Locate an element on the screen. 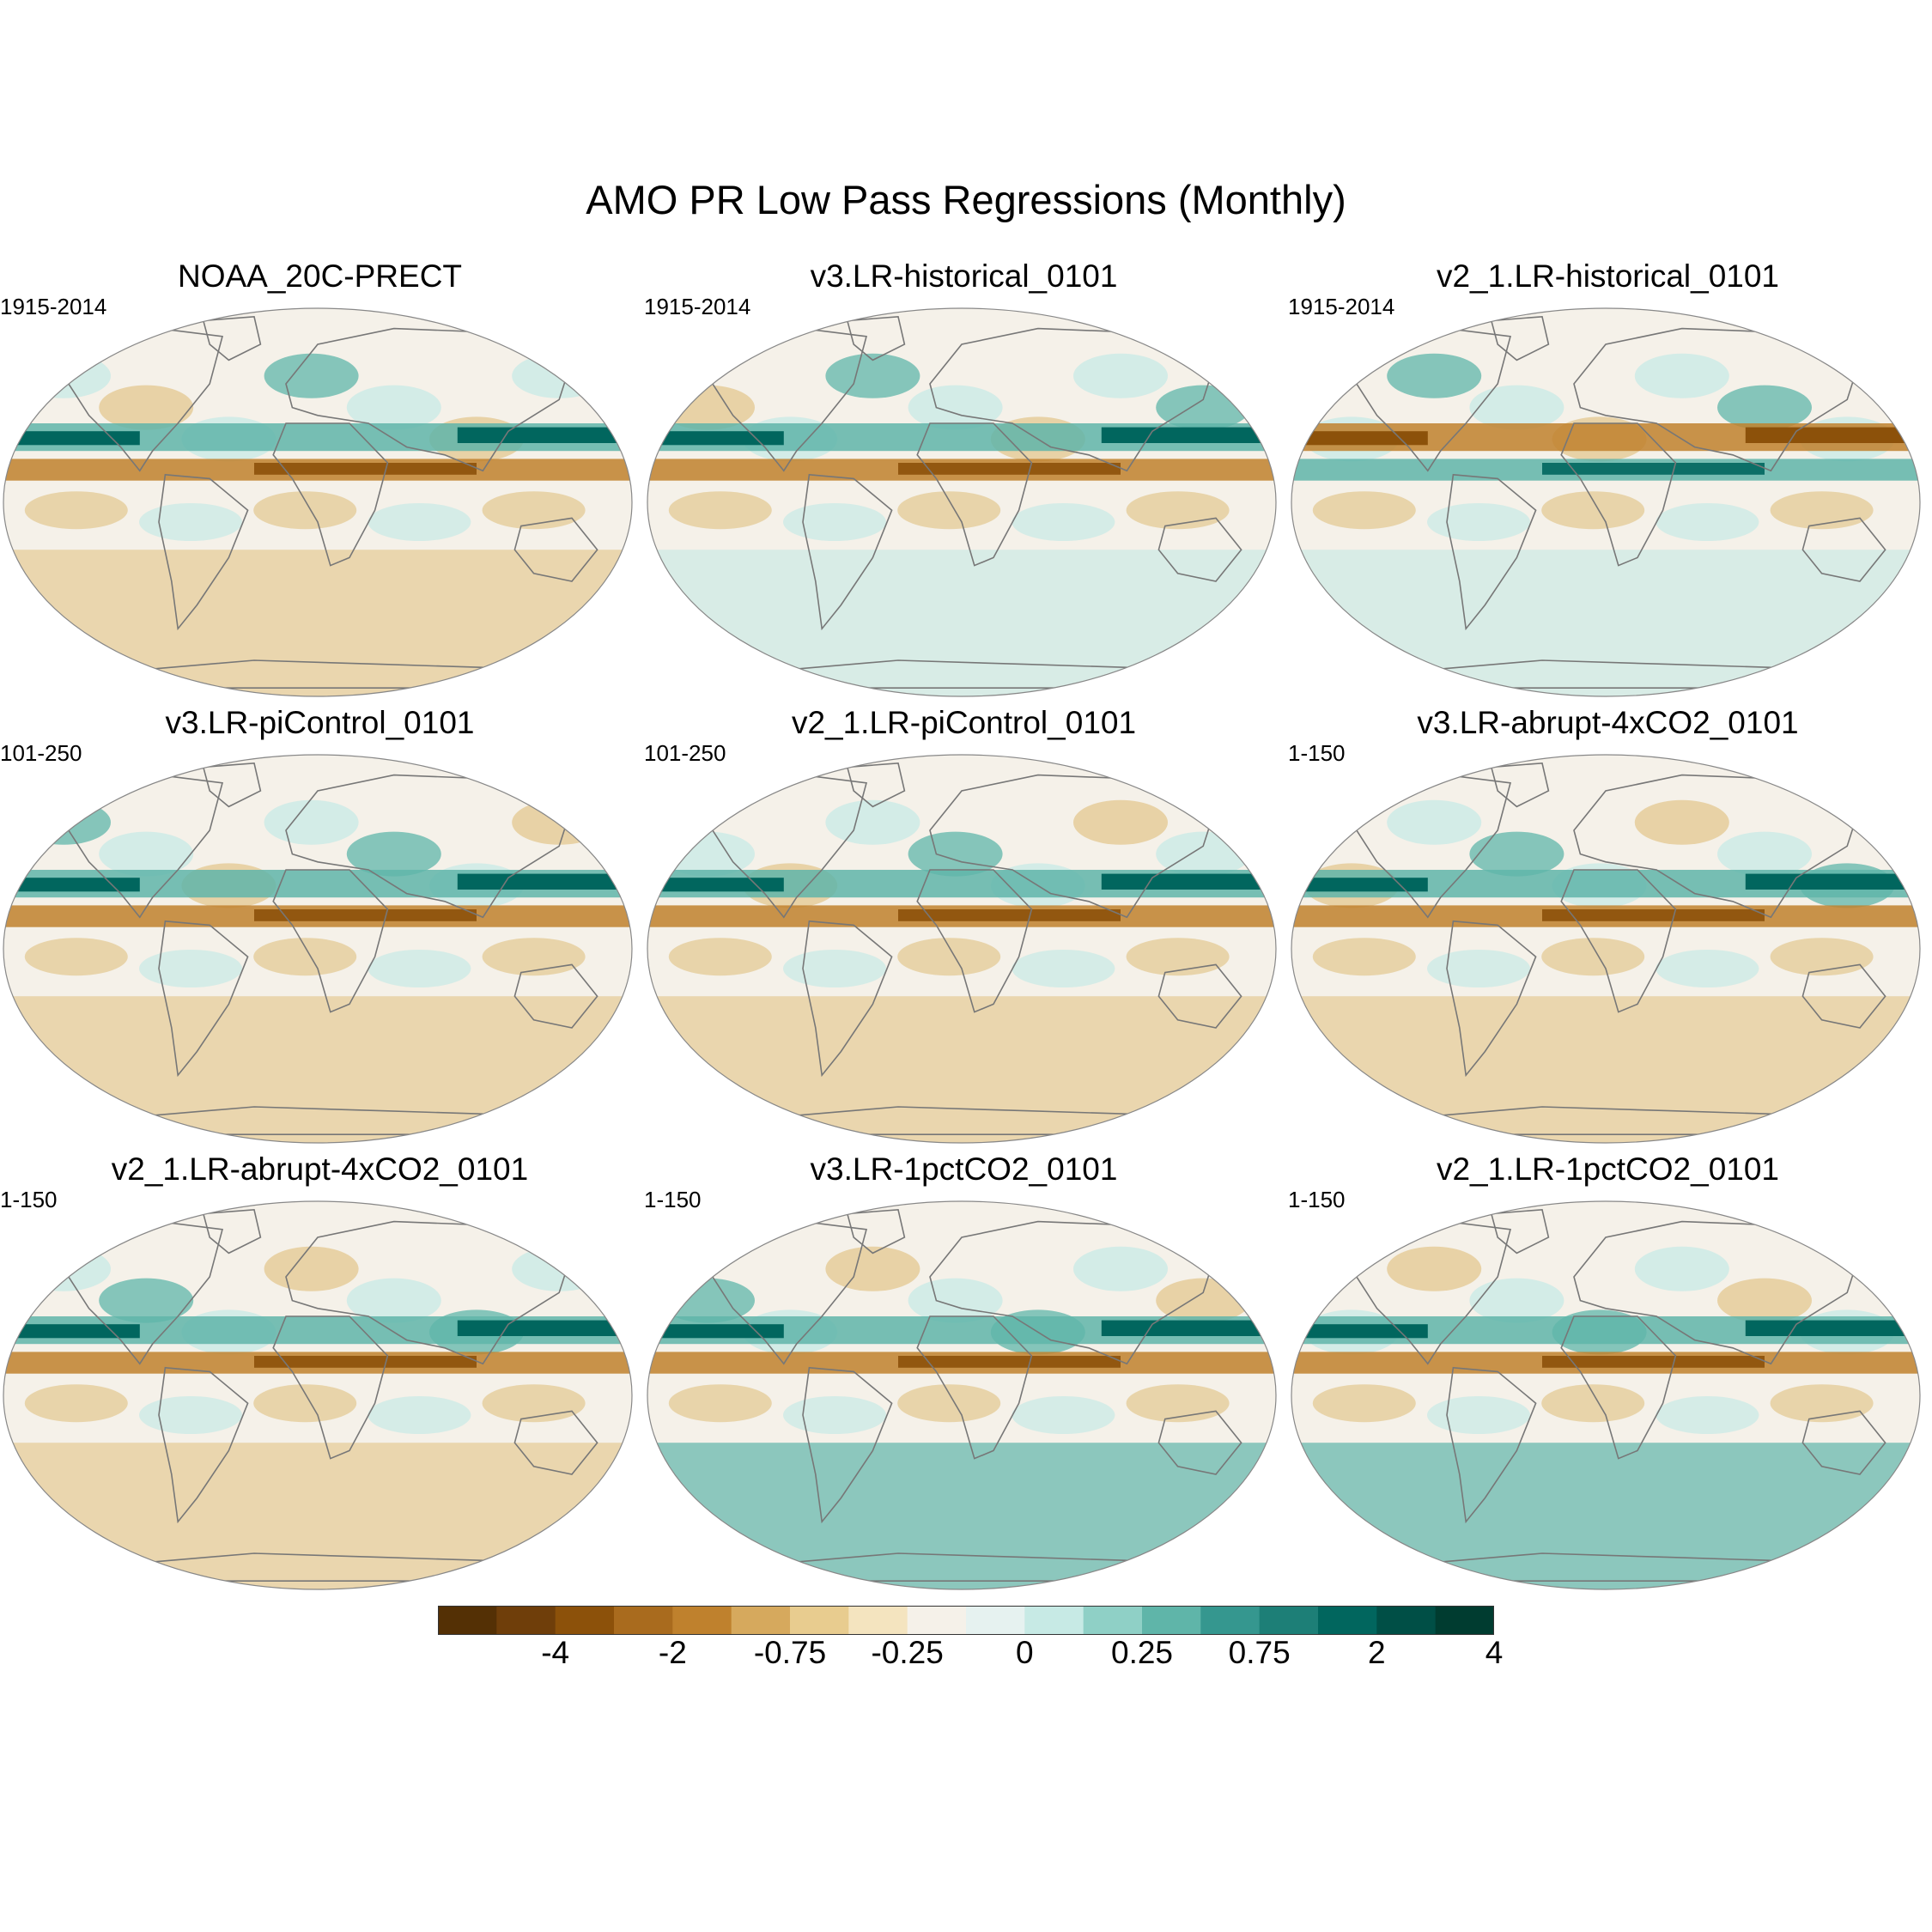 This screenshot has width=1932, height=1932. panel-title: NOAA_20C-PRECT is located at coordinates (320, 276).